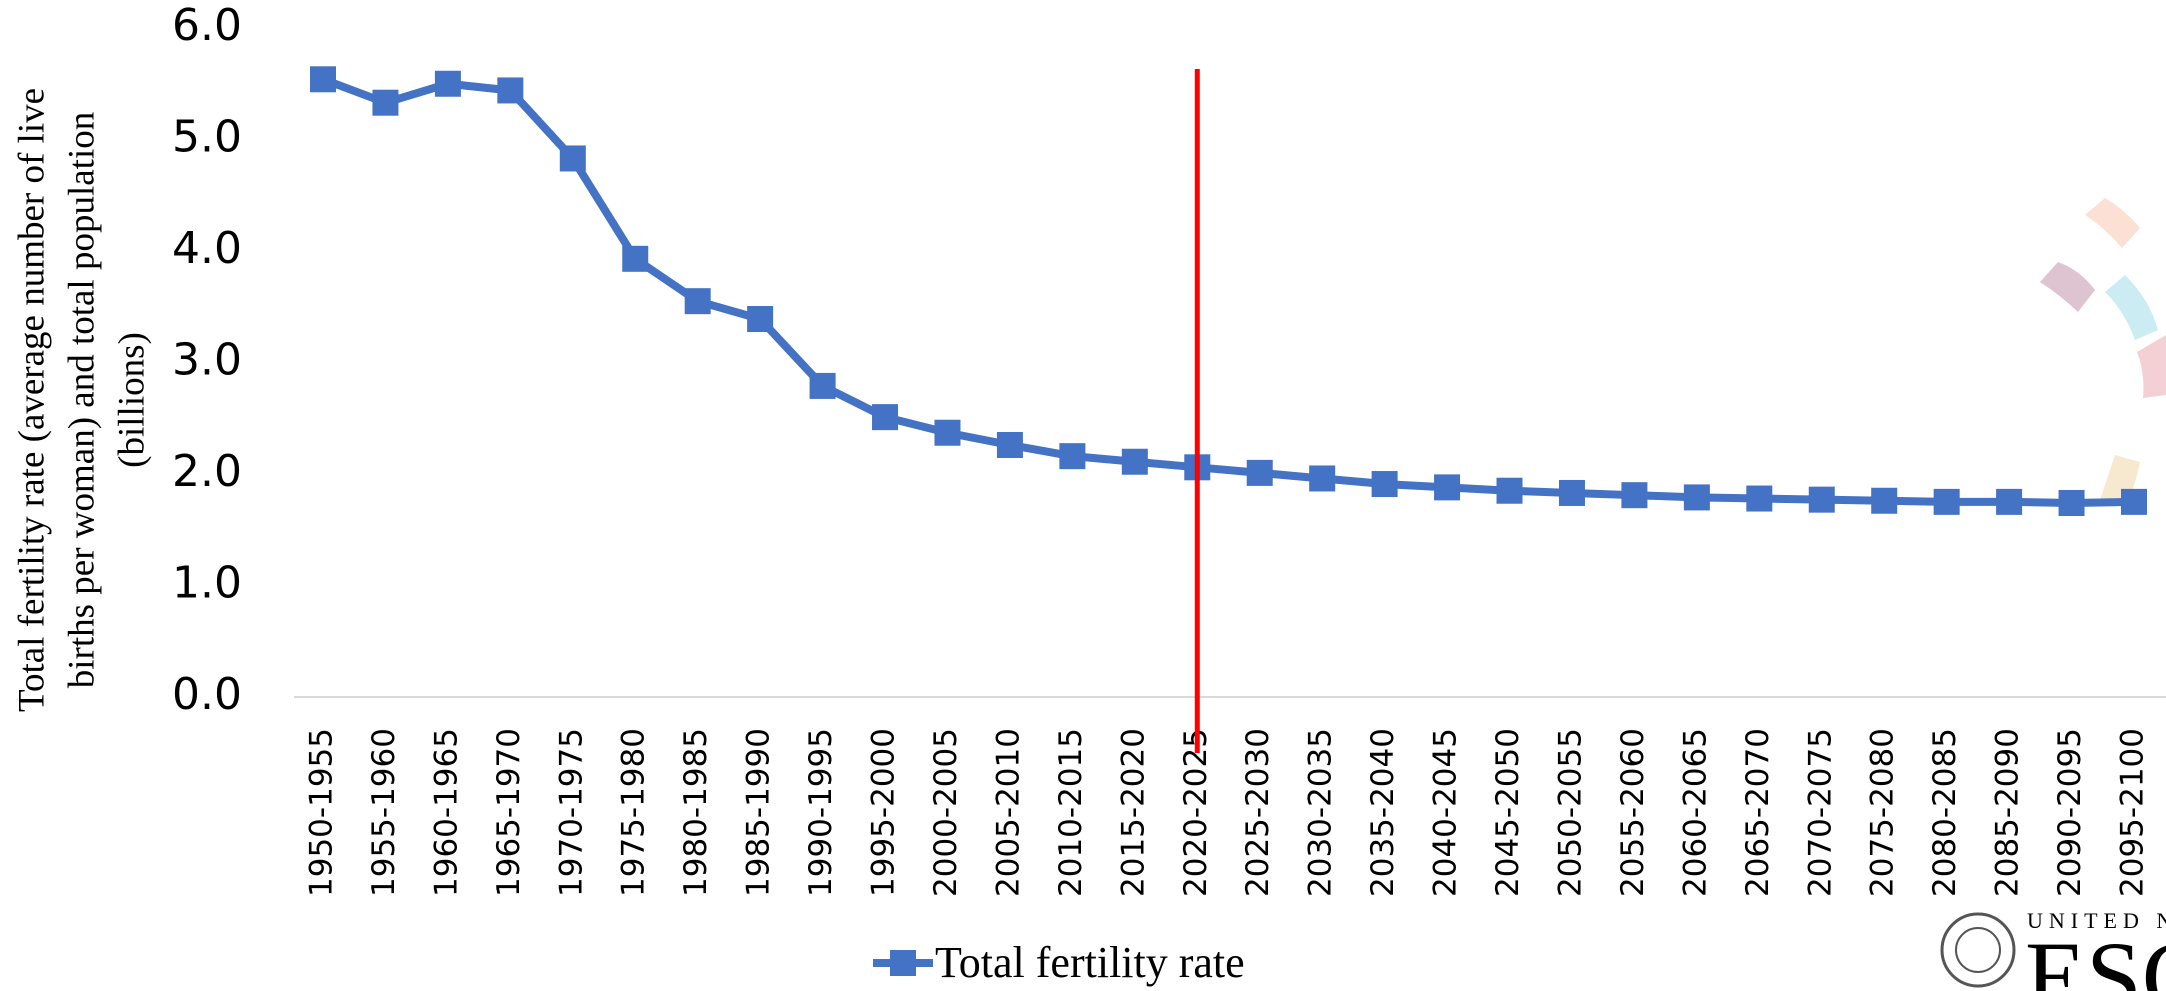  Describe the element at coordinates (1258, 812) in the screenshot. I see `x-tick-label: 2025-2030` at that location.